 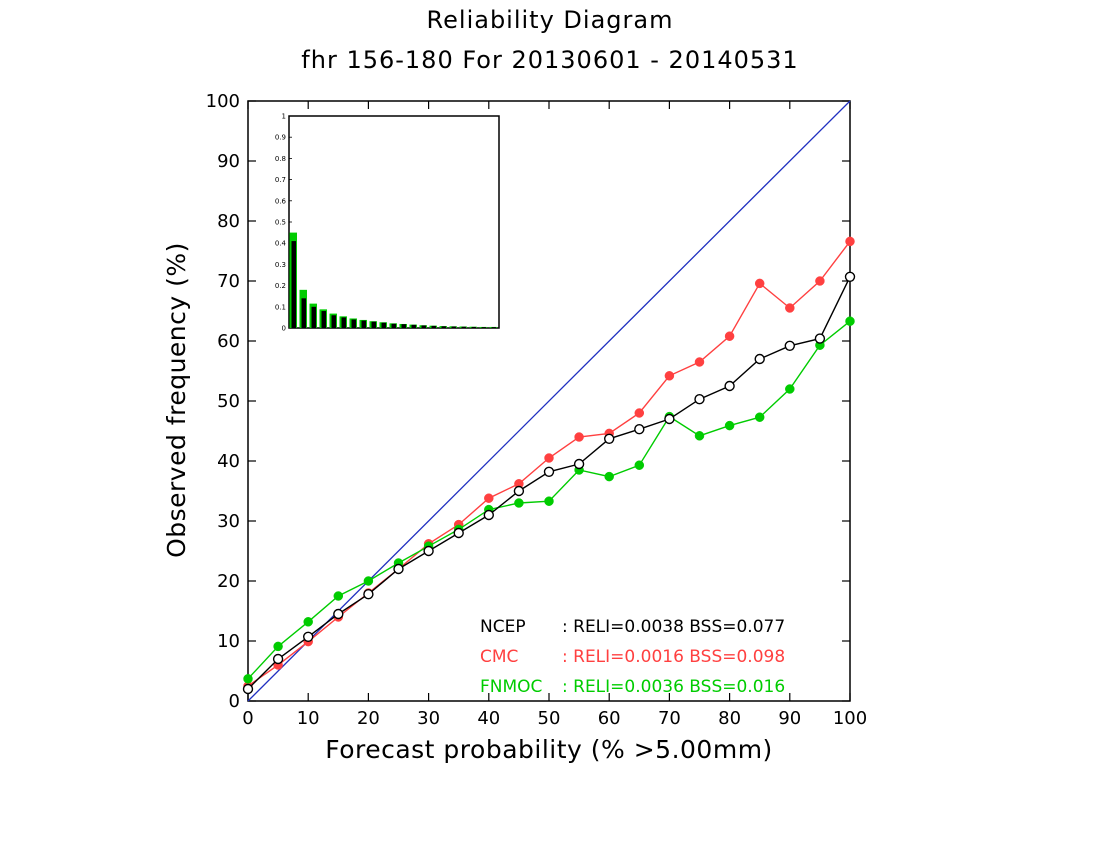 What do you see at coordinates (503, 627) in the screenshot?
I see `legend-name-ncep: NCEP` at bounding box center [503, 627].